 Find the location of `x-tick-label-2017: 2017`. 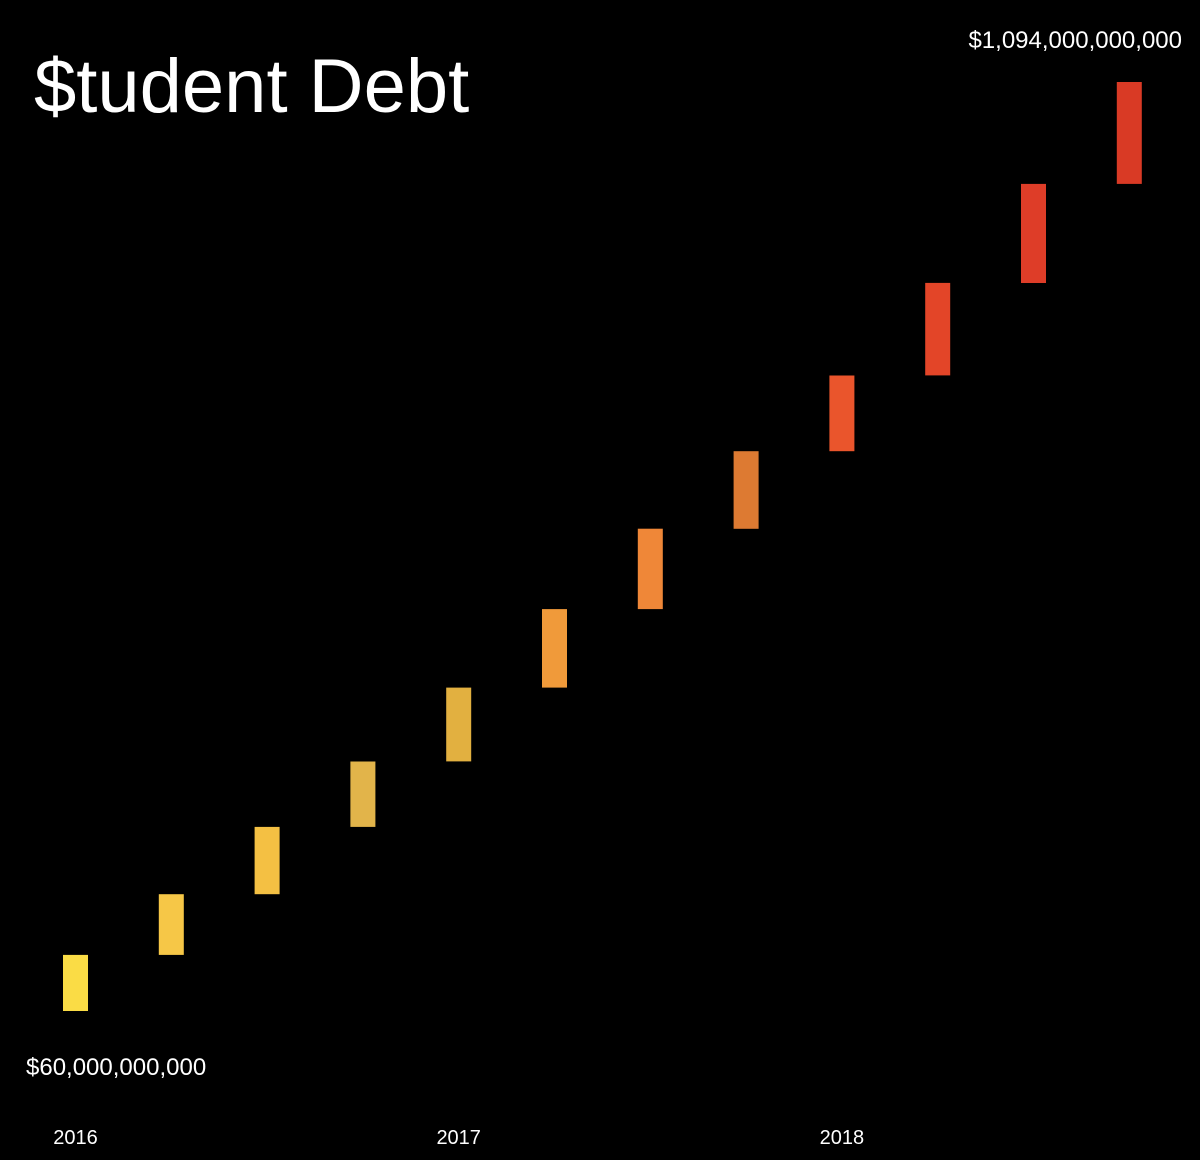

x-tick-label-2017: 2017 is located at coordinates (458, 1138).